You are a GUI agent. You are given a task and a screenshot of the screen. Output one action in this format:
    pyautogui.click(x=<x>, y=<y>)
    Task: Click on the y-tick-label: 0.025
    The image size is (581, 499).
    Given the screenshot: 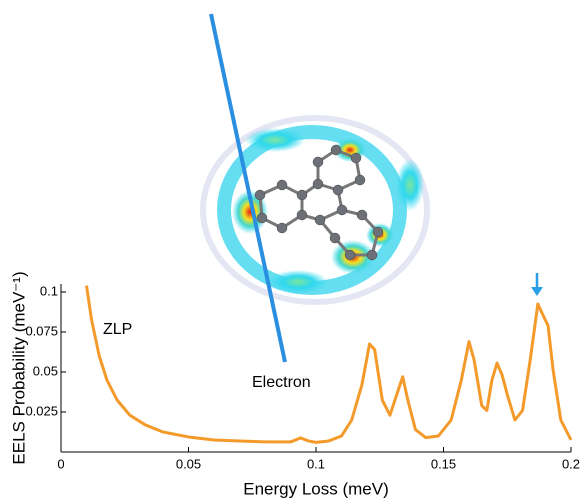 What is the action you would take?
    pyautogui.click(x=41, y=410)
    